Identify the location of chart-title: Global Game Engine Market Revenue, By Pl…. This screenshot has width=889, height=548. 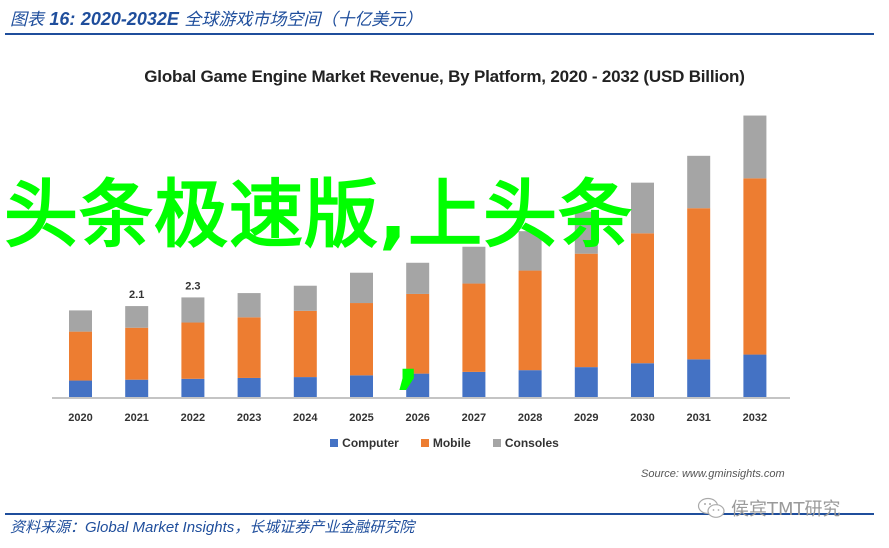
(444, 76).